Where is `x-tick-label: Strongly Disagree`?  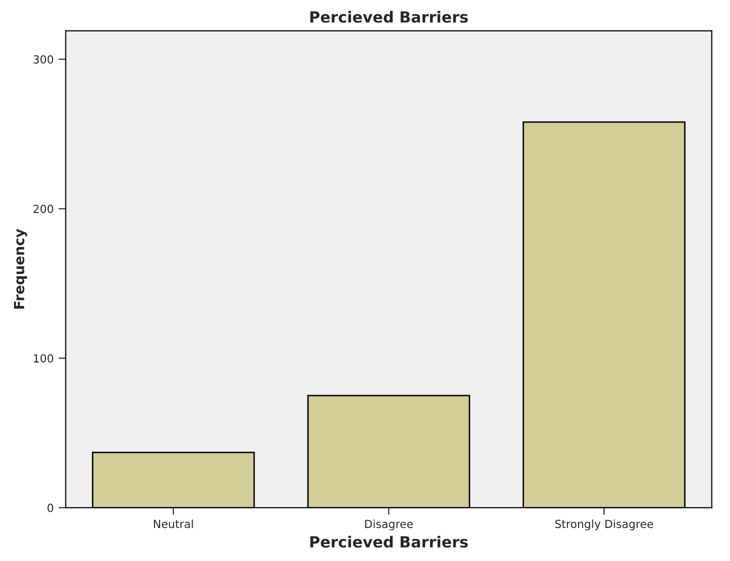
x-tick-label: Strongly Disagree is located at coordinates (604, 525).